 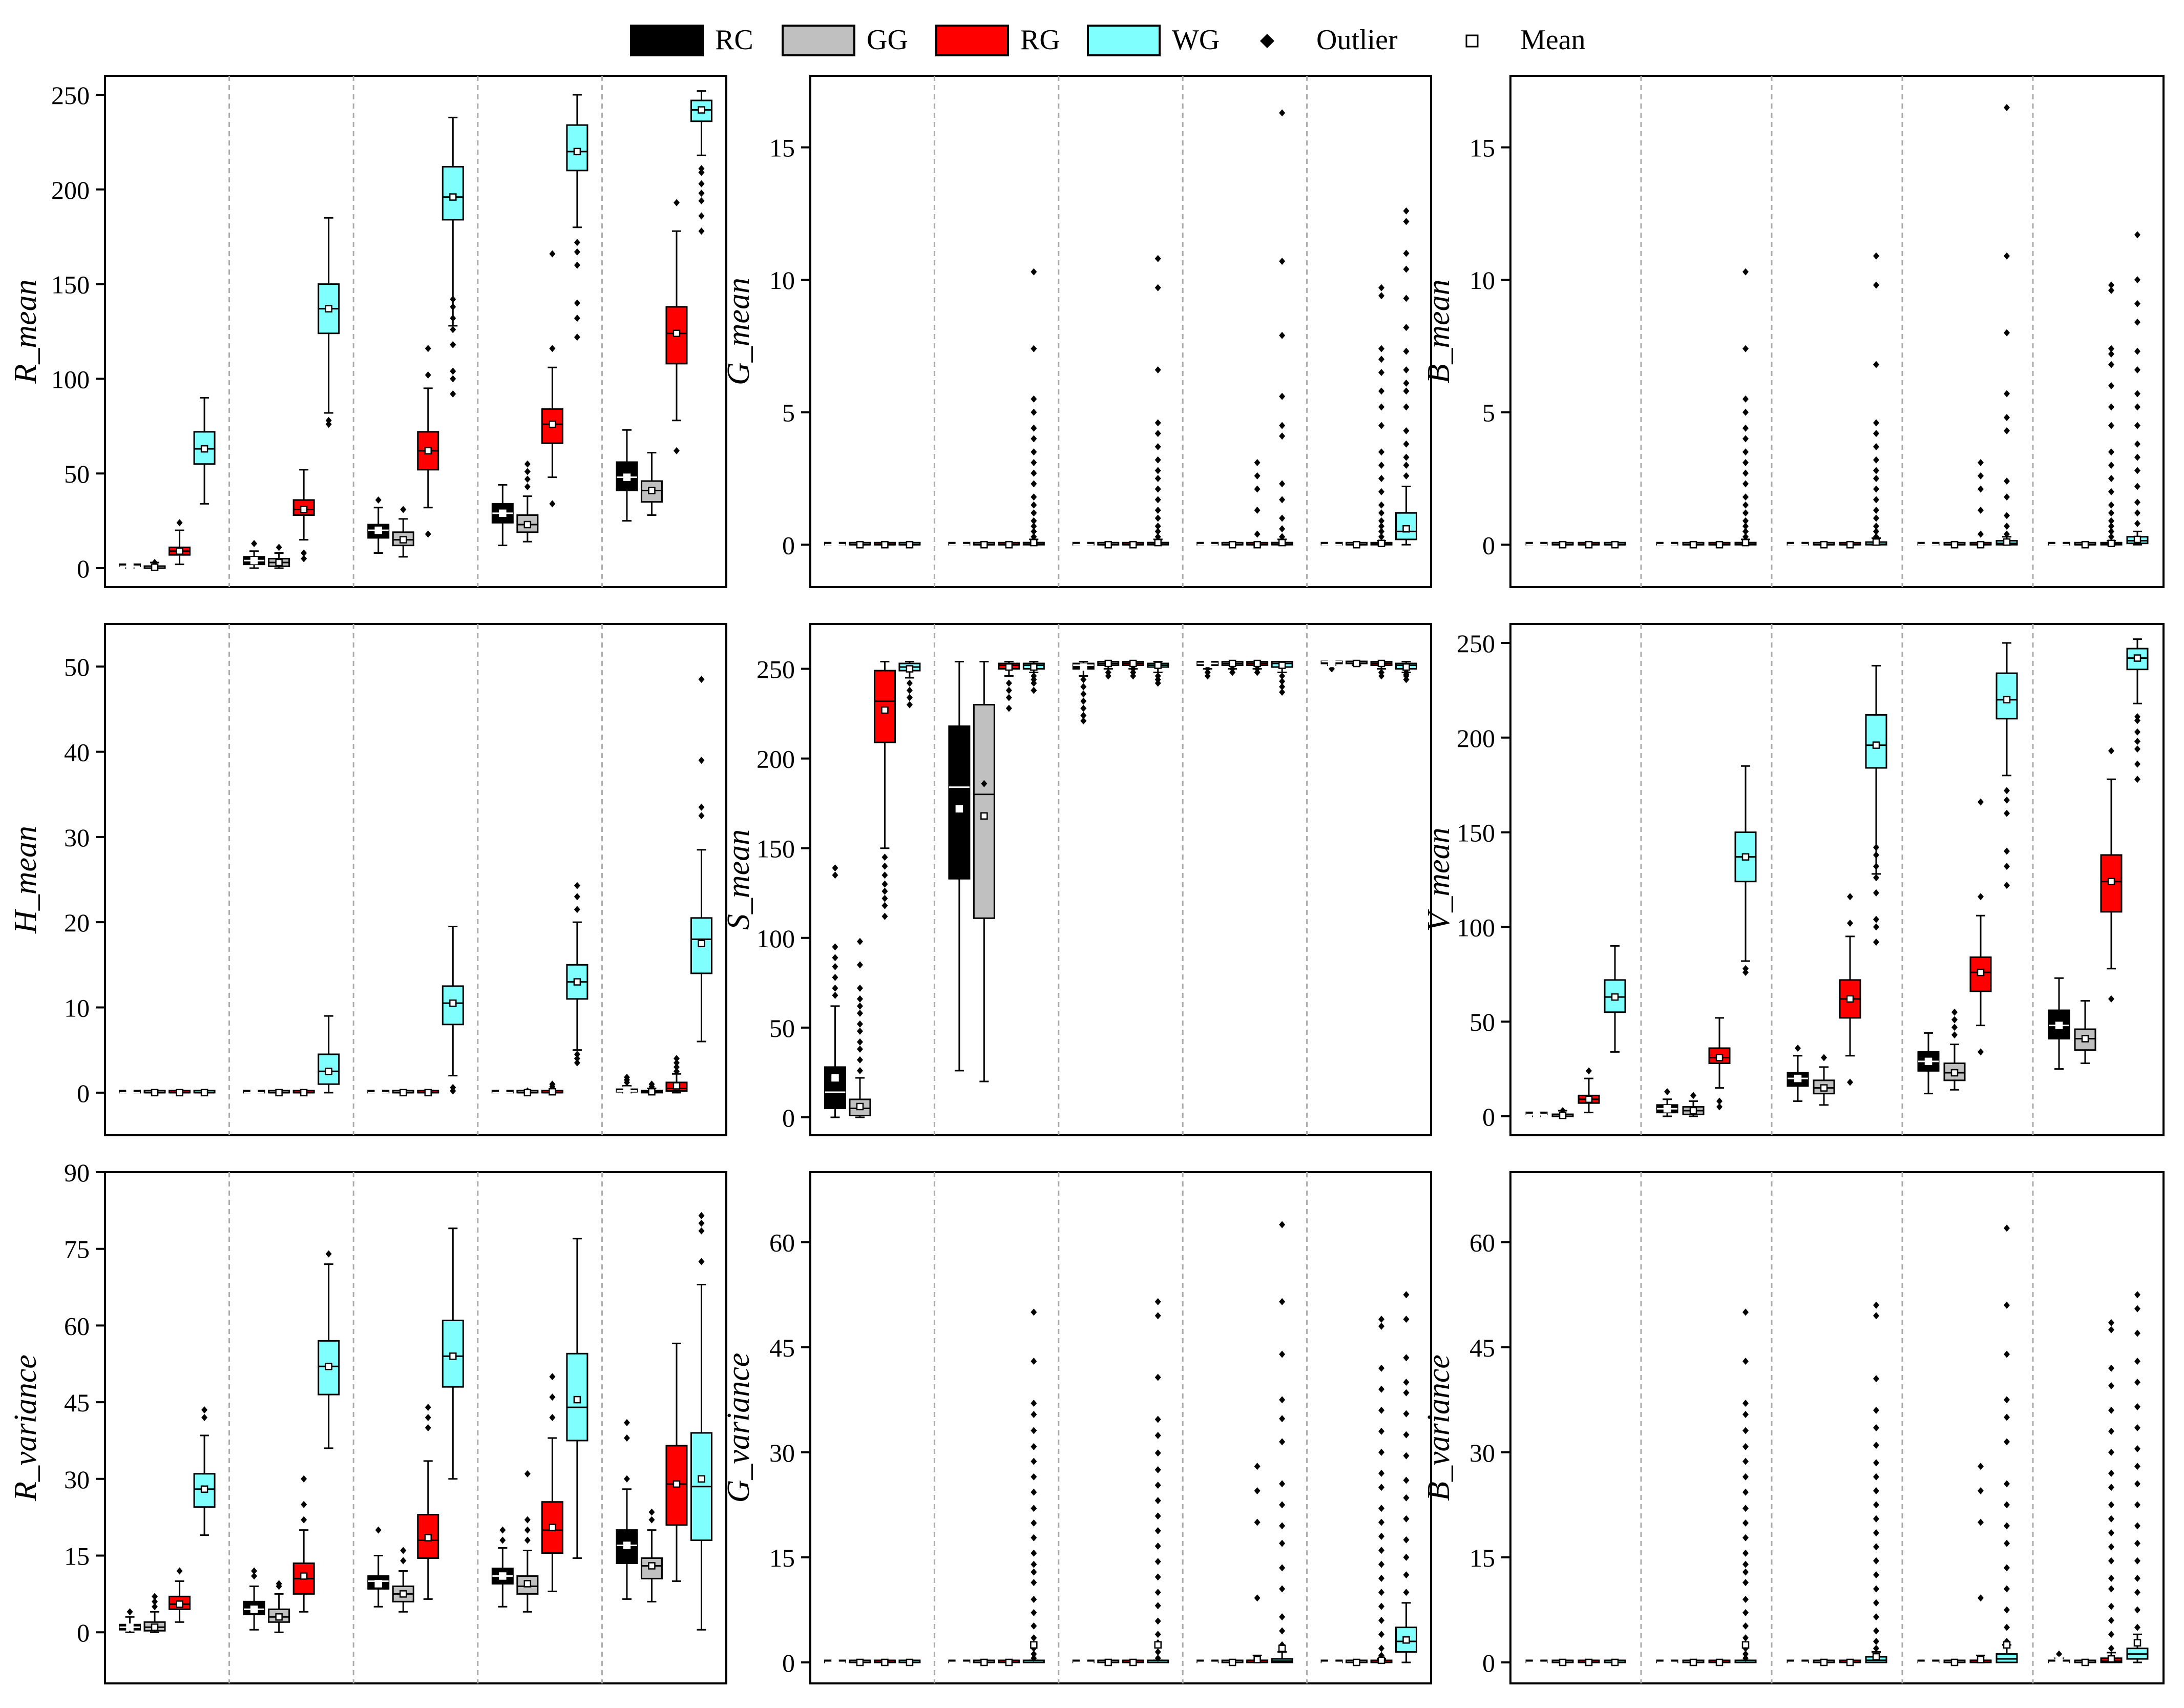 What do you see at coordinates (77, 752) in the screenshot?
I see `y-tick-label: 40` at bounding box center [77, 752].